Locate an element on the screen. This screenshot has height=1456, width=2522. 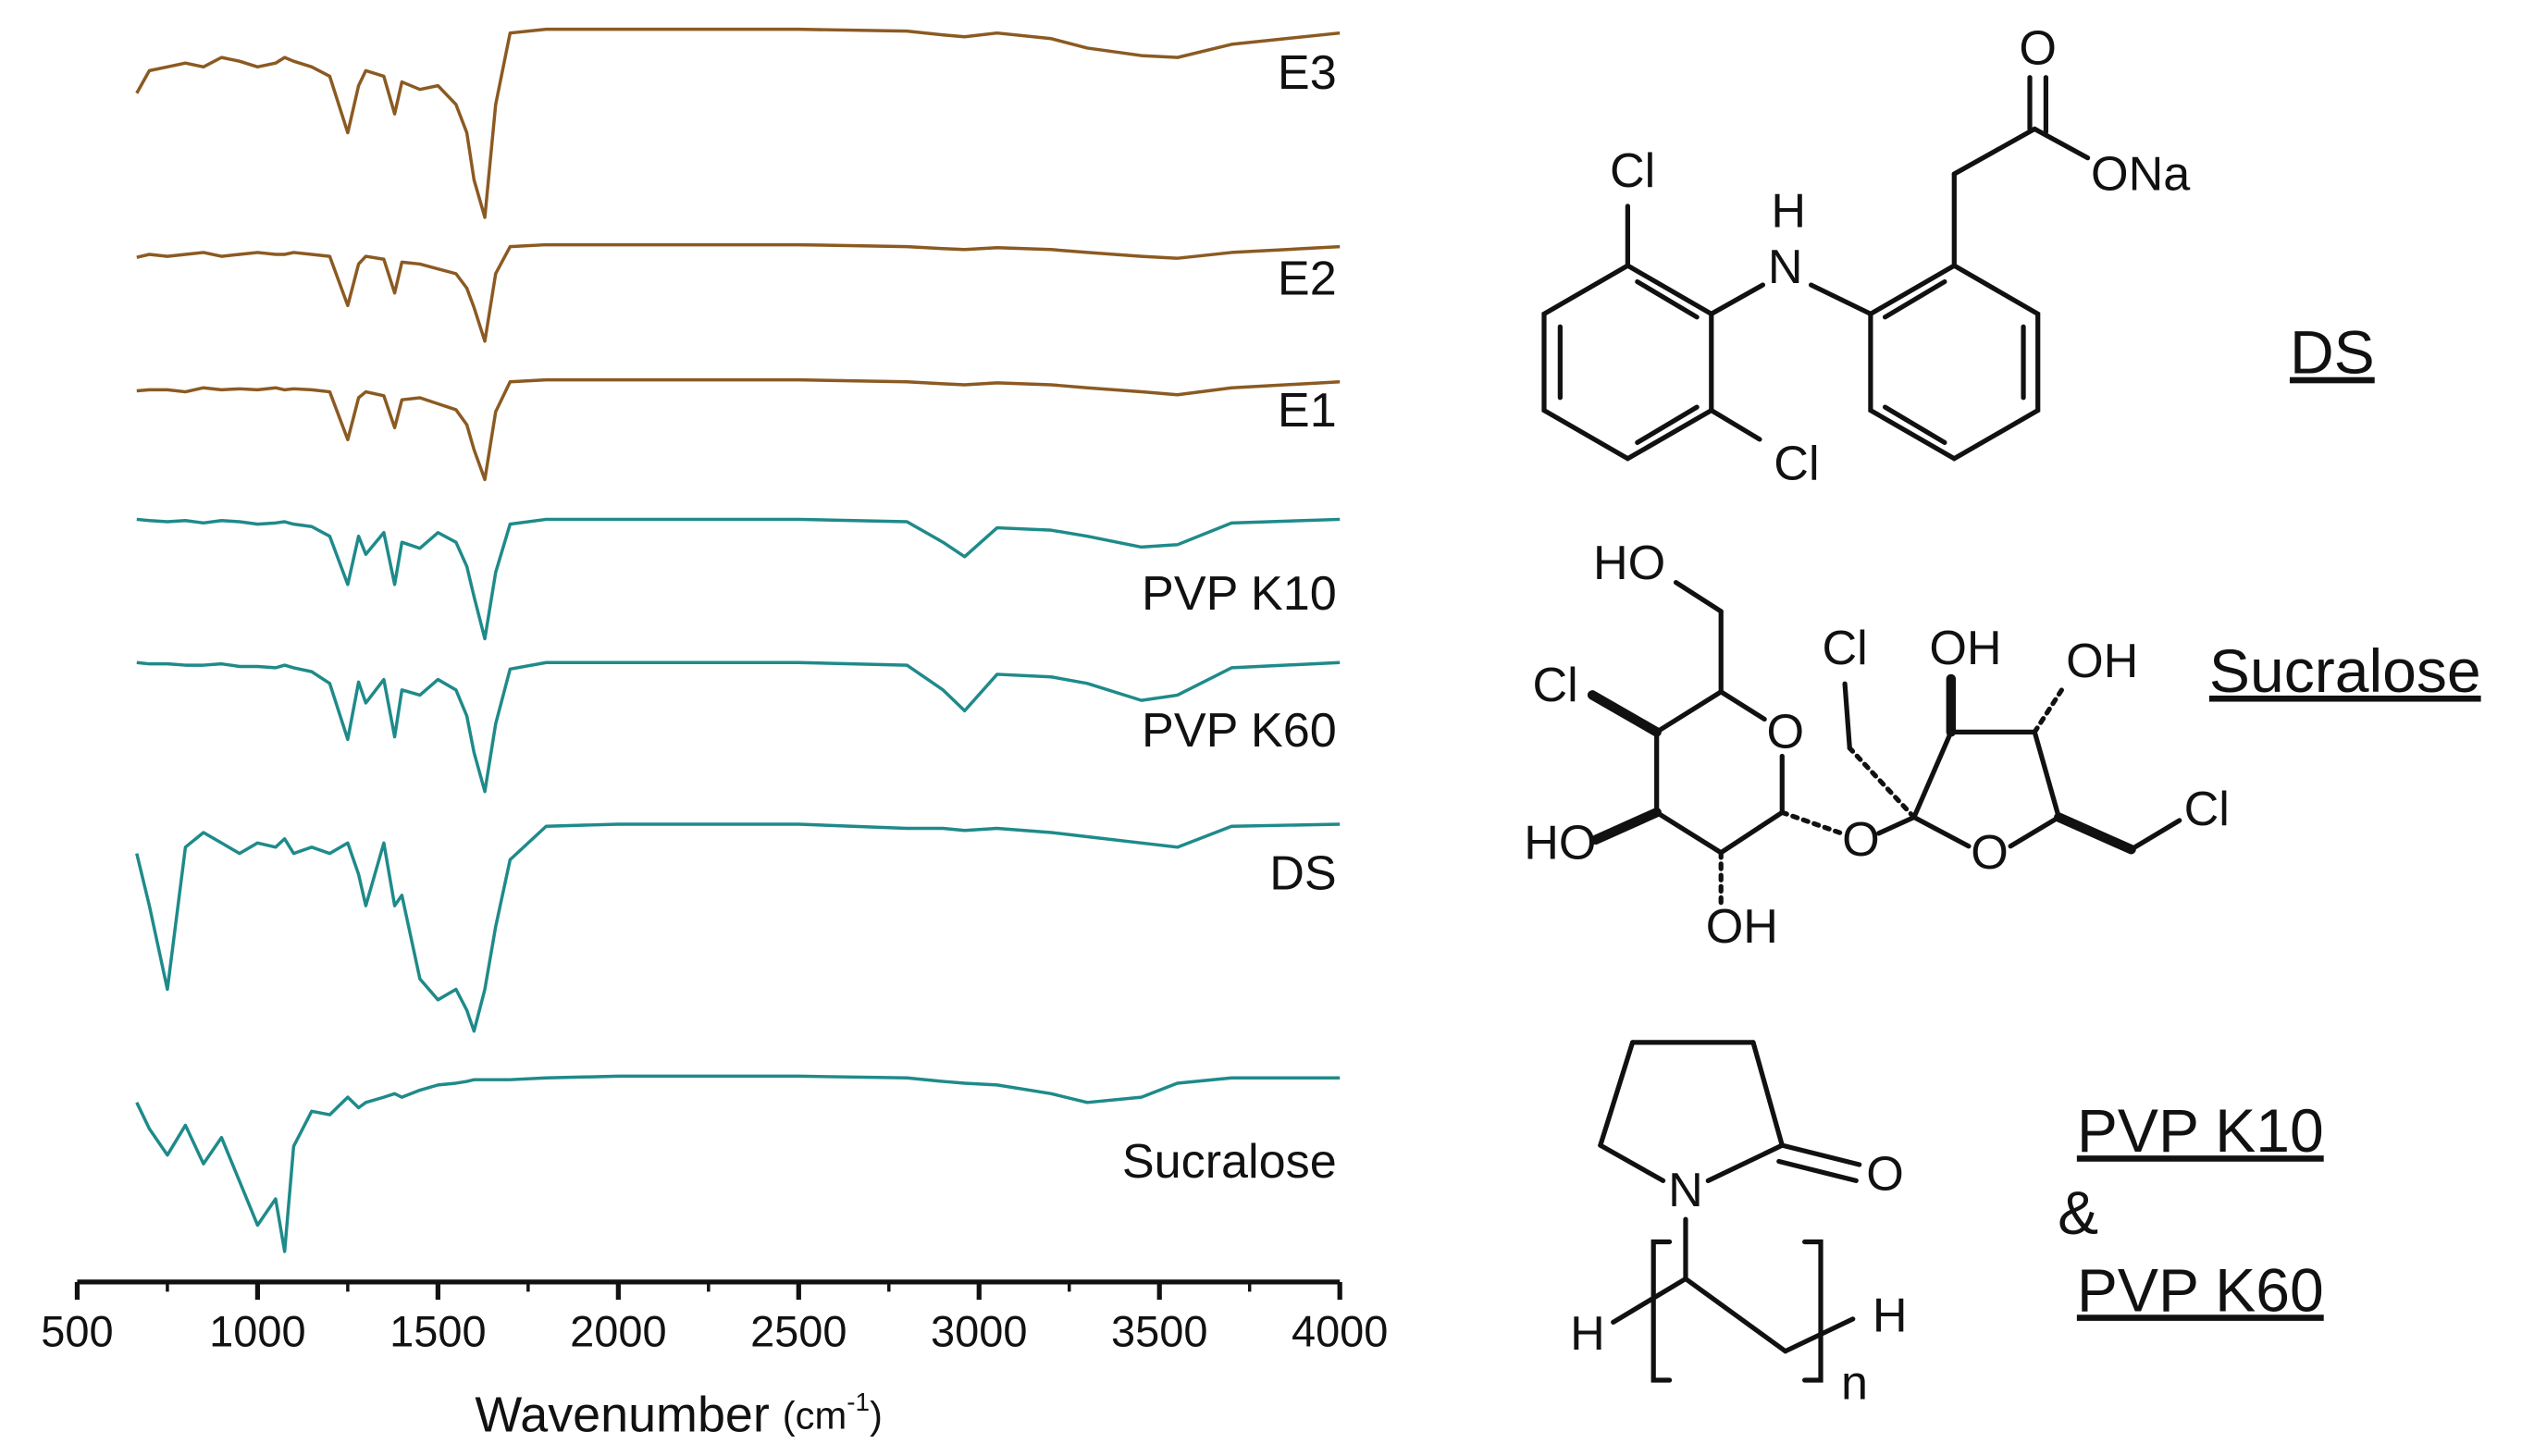
x-tick-label: 3000 is located at coordinates (979, 1332).